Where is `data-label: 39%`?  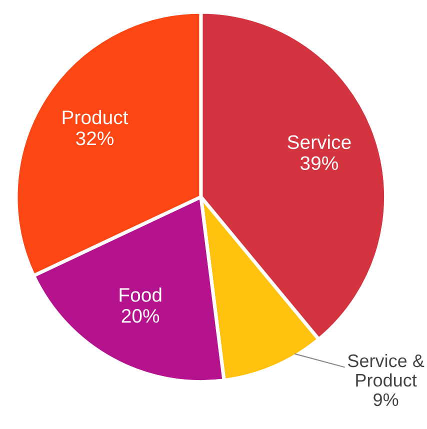
data-label: 39% is located at coordinates (319, 163).